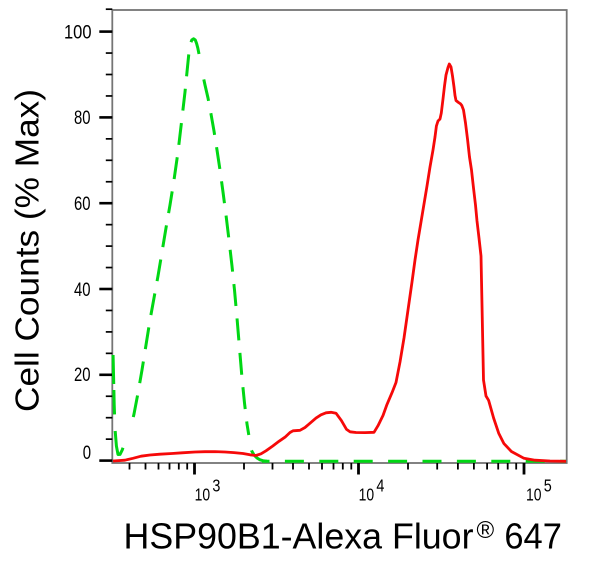 The image size is (611, 566). What do you see at coordinates (216, 485) in the screenshot?
I see `svg-text: 3` at bounding box center [216, 485].